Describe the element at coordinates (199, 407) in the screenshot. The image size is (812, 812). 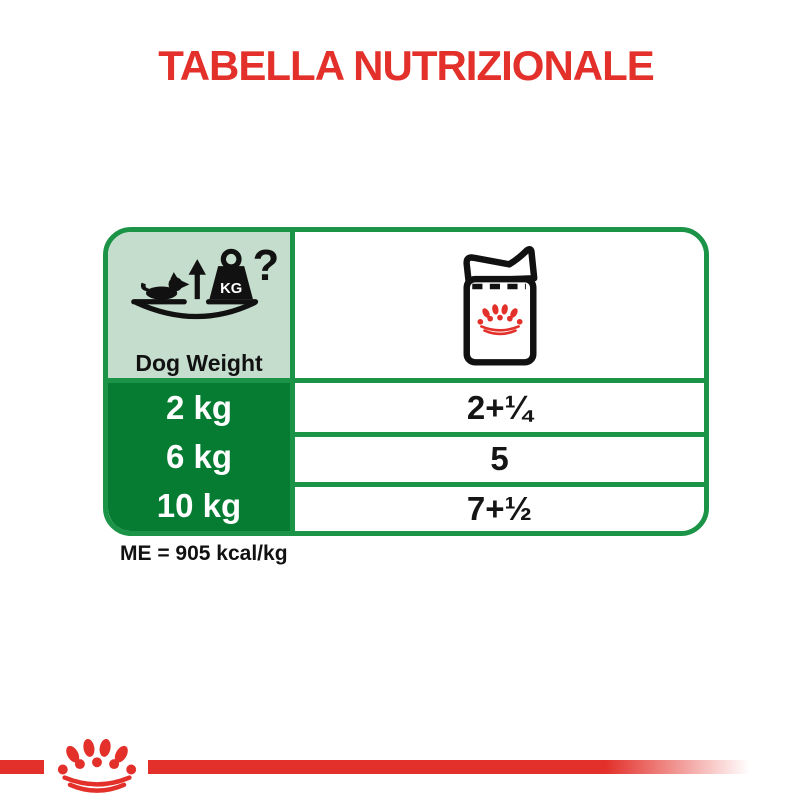
I see `weight-value: 2 kg` at that location.